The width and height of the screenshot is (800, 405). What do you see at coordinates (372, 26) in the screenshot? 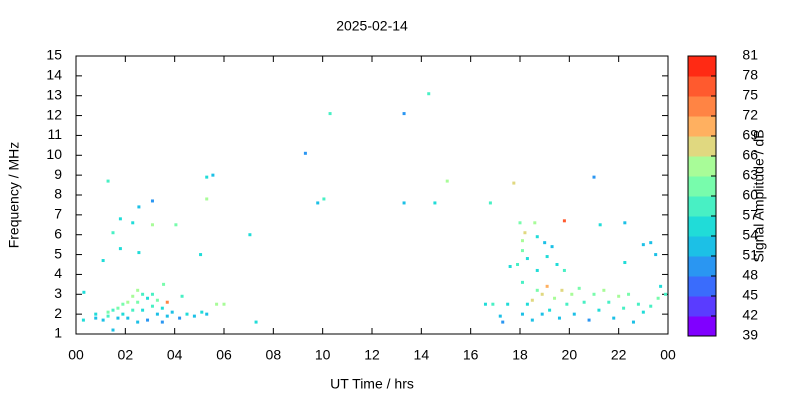
I see `chart-title: 2025-02-14` at bounding box center [372, 26].